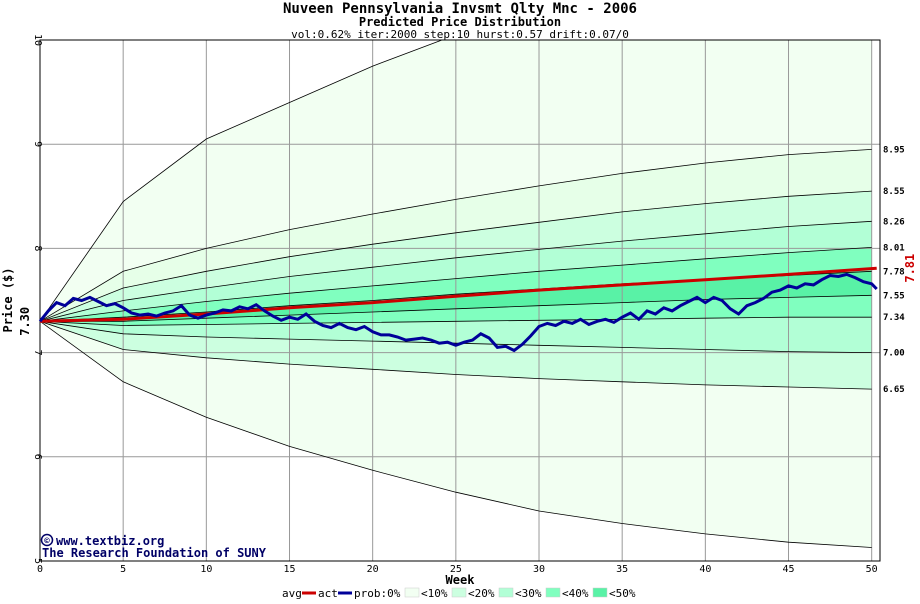 Image resolution: width=920 pixels, height=604 pixels. Describe the element at coordinates (37, 299) in the screenshot. I see `y-axis-ticks: 5 6 7 8 9 10` at that location.